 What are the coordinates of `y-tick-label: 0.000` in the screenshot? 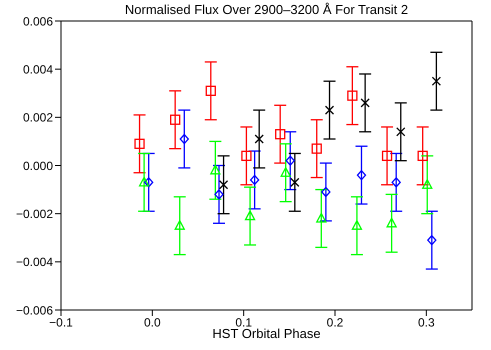 It's located at (38, 165).